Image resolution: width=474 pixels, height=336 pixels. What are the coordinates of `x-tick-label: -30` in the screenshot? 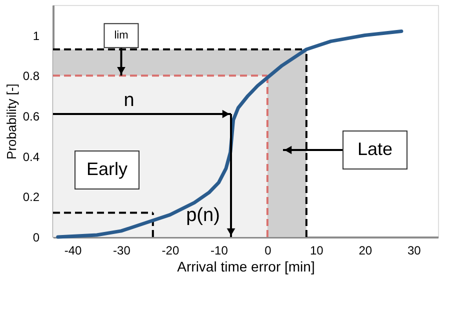 It's located at (122, 251).